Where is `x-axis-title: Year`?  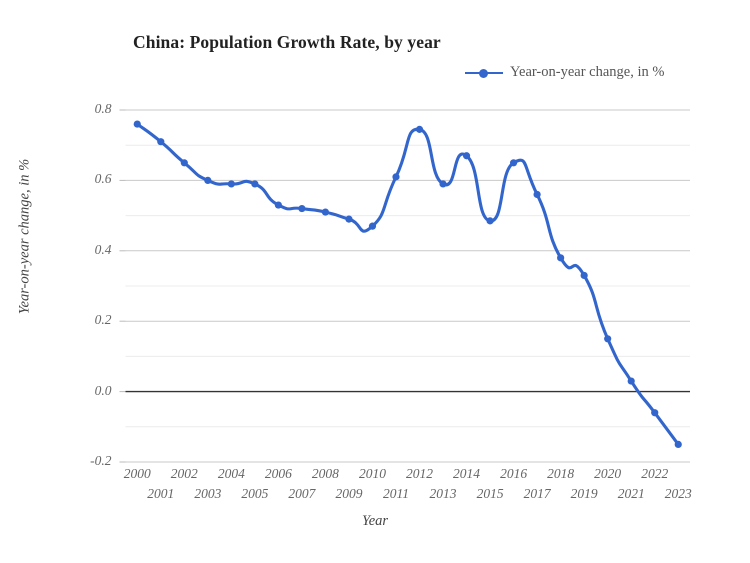 x-axis-title: Year is located at coordinates (375, 521).